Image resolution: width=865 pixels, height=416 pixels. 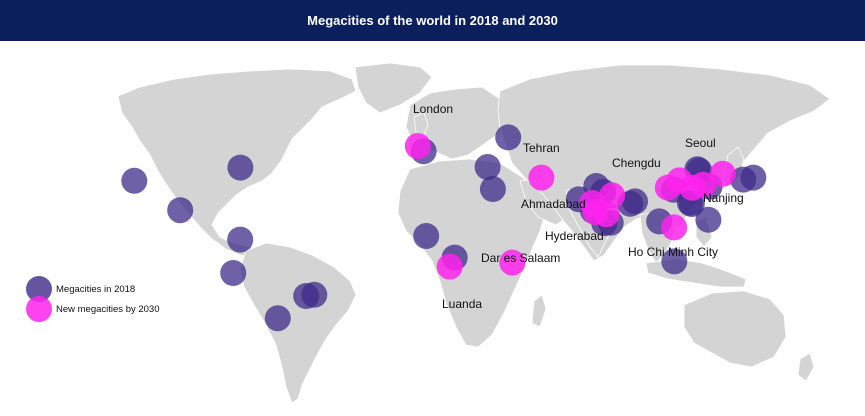 What do you see at coordinates (541, 148) in the screenshot?
I see `label-tehran: Tehran` at bounding box center [541, 148].